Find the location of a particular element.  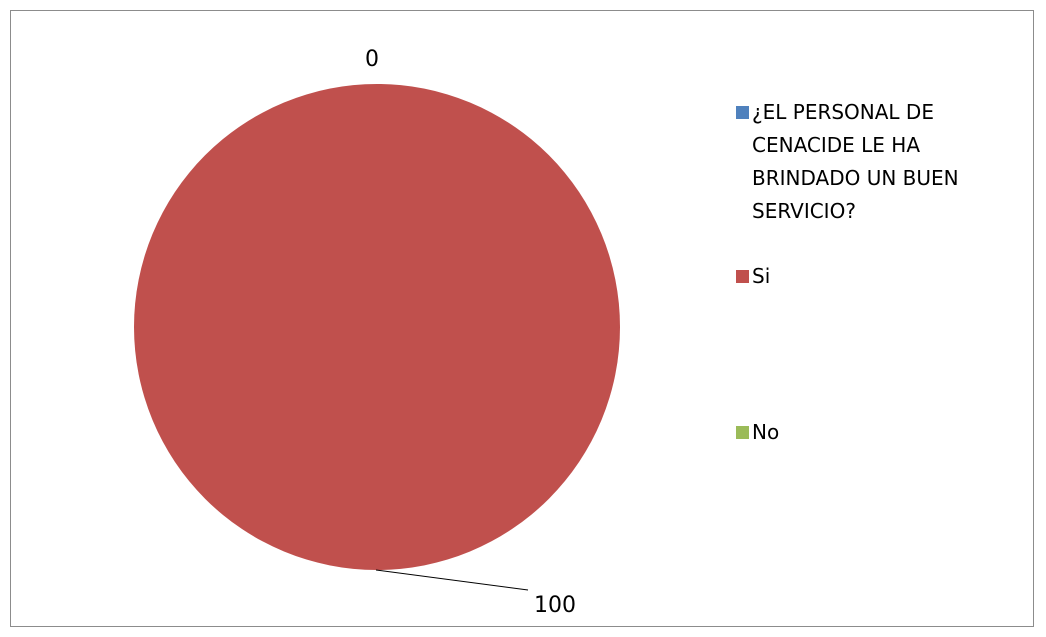

data-label-no: 0 is located at coordinates (372, 59).